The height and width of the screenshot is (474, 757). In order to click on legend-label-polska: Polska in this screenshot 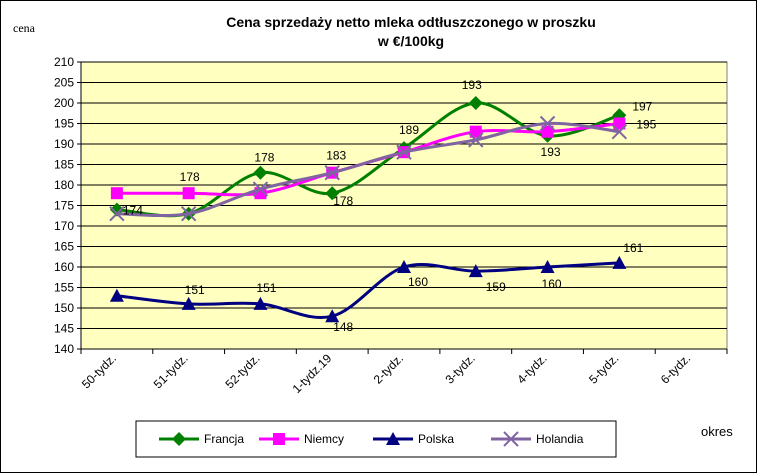, I will do `click(436, 439)`.